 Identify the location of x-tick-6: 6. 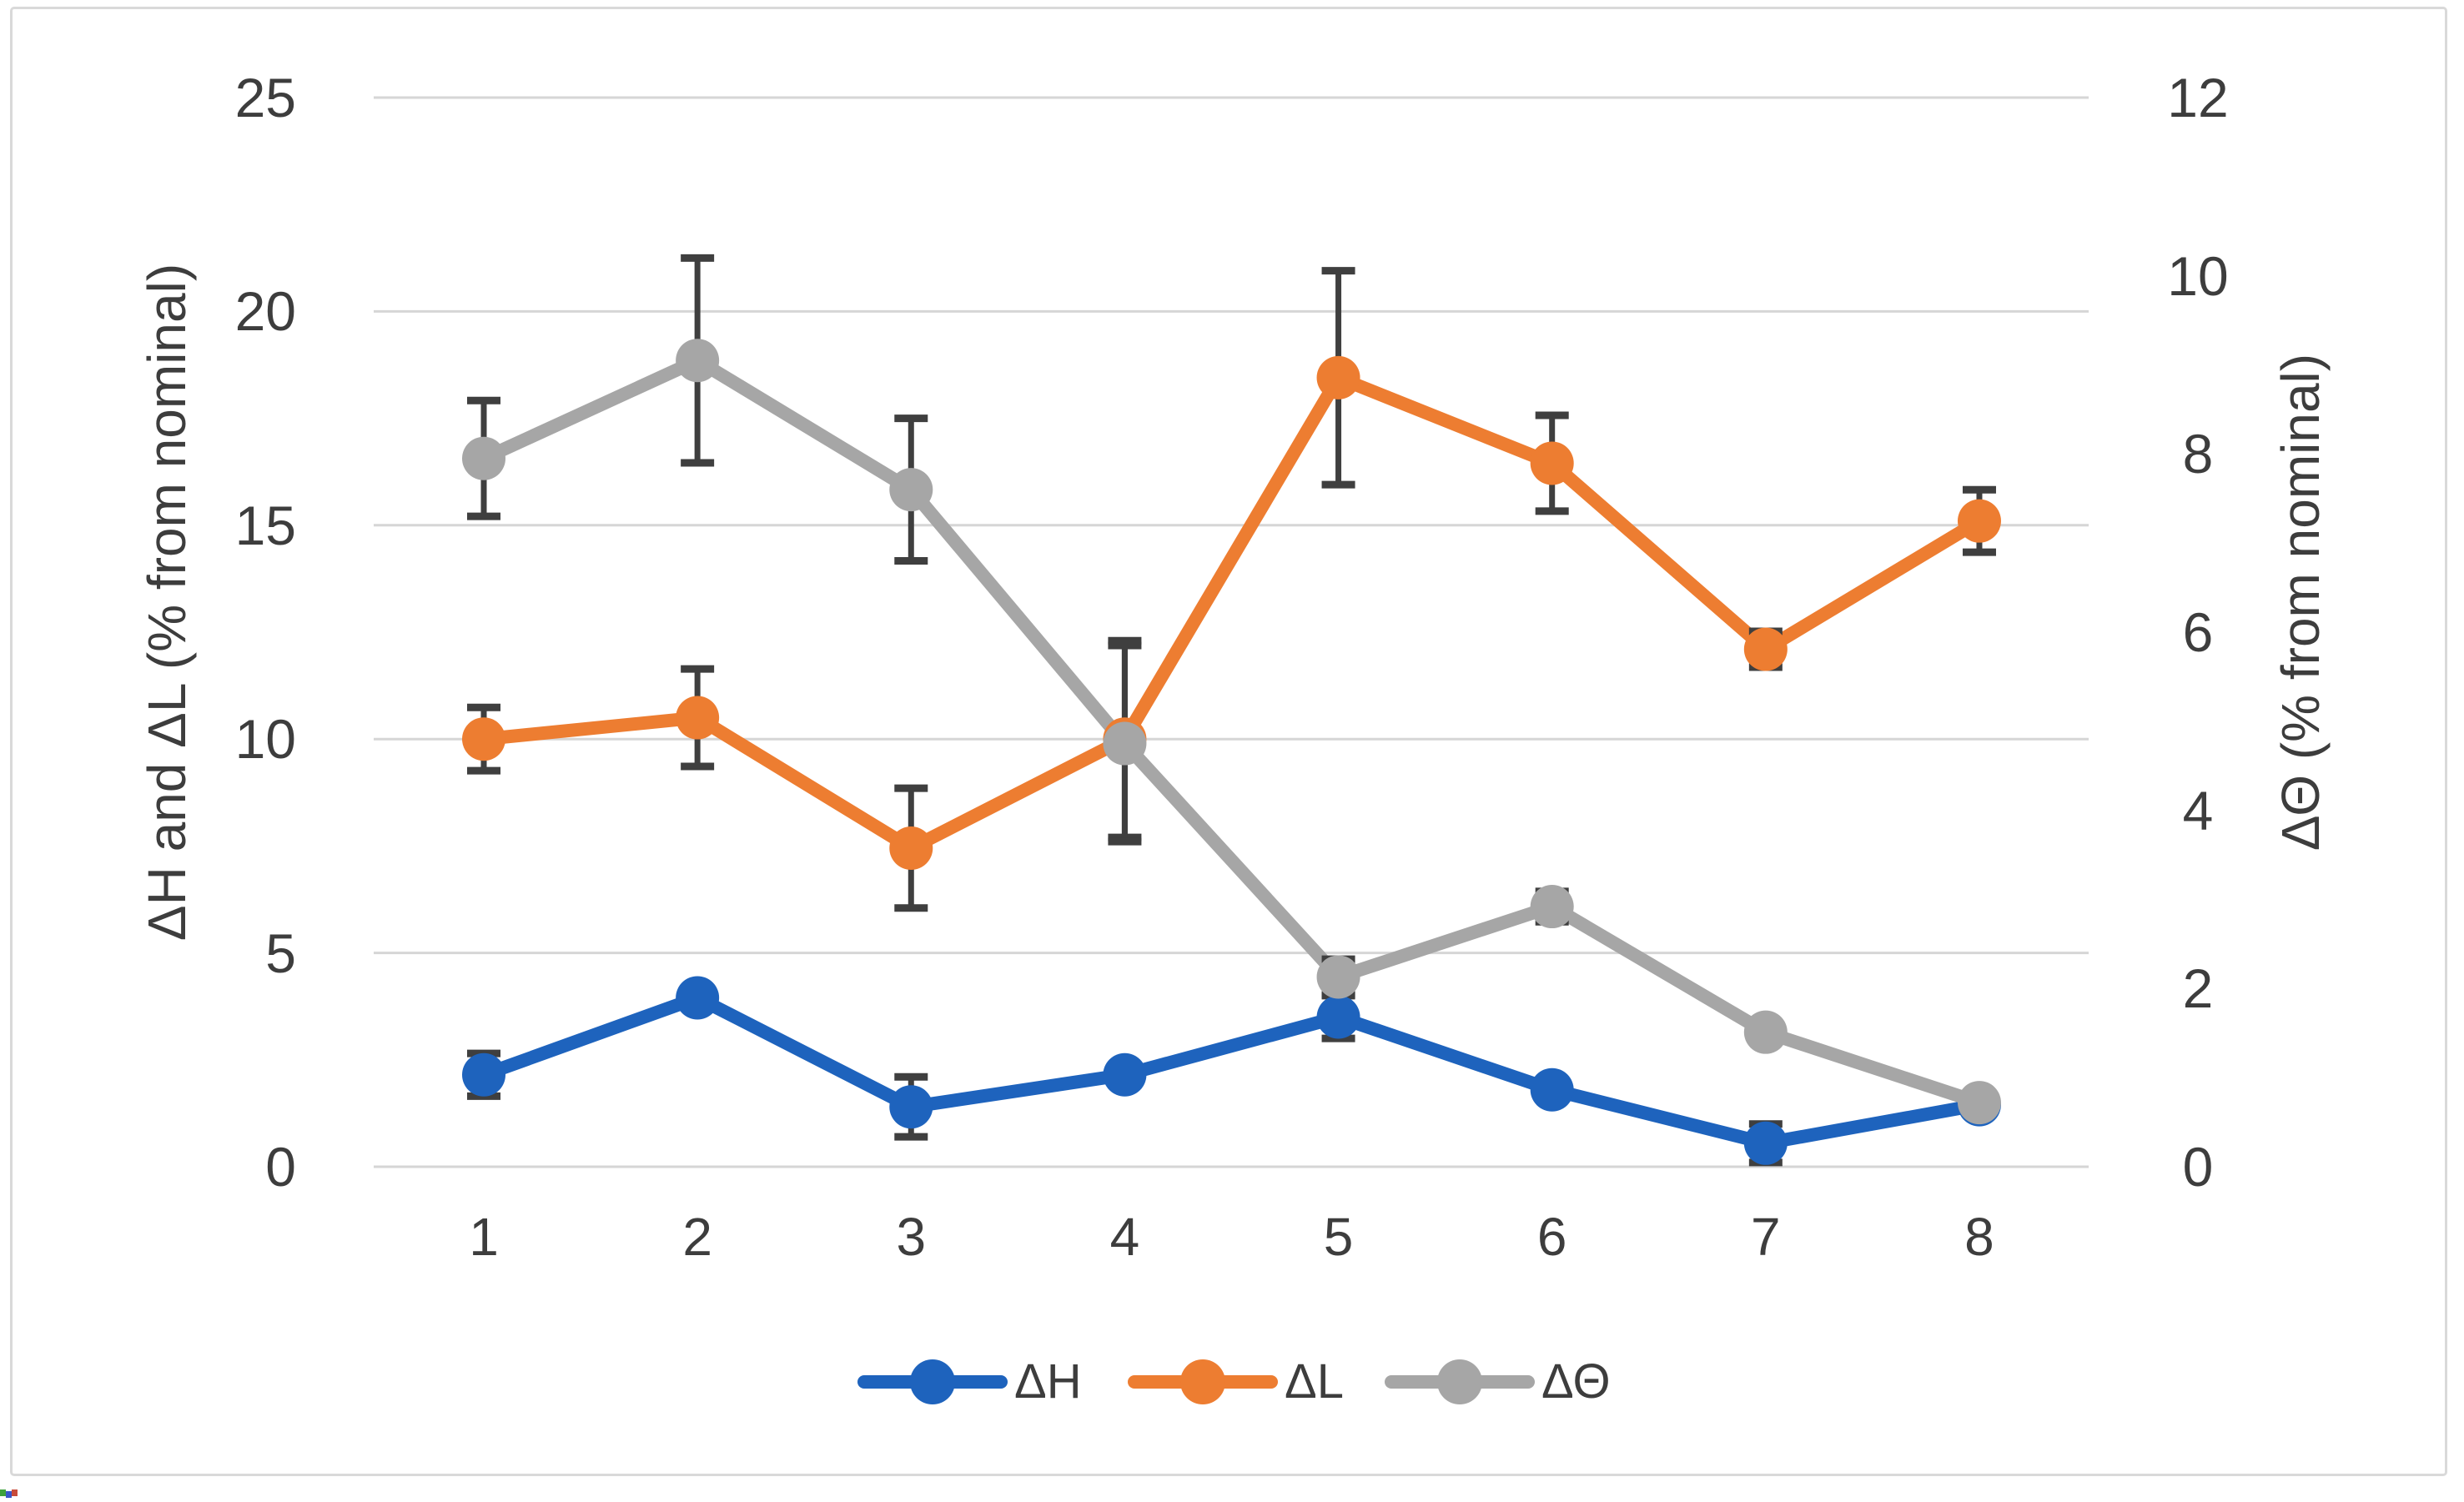
(1551, 1237).